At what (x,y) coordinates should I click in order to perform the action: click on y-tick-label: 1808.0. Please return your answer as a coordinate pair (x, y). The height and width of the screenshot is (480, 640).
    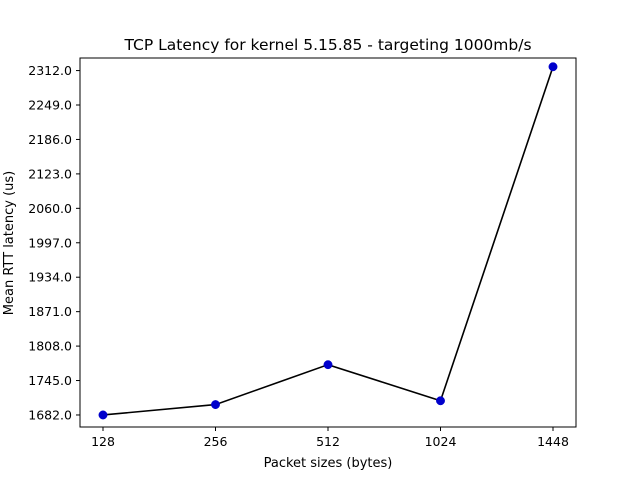
    Looking at the image, I should click on (50, 346).